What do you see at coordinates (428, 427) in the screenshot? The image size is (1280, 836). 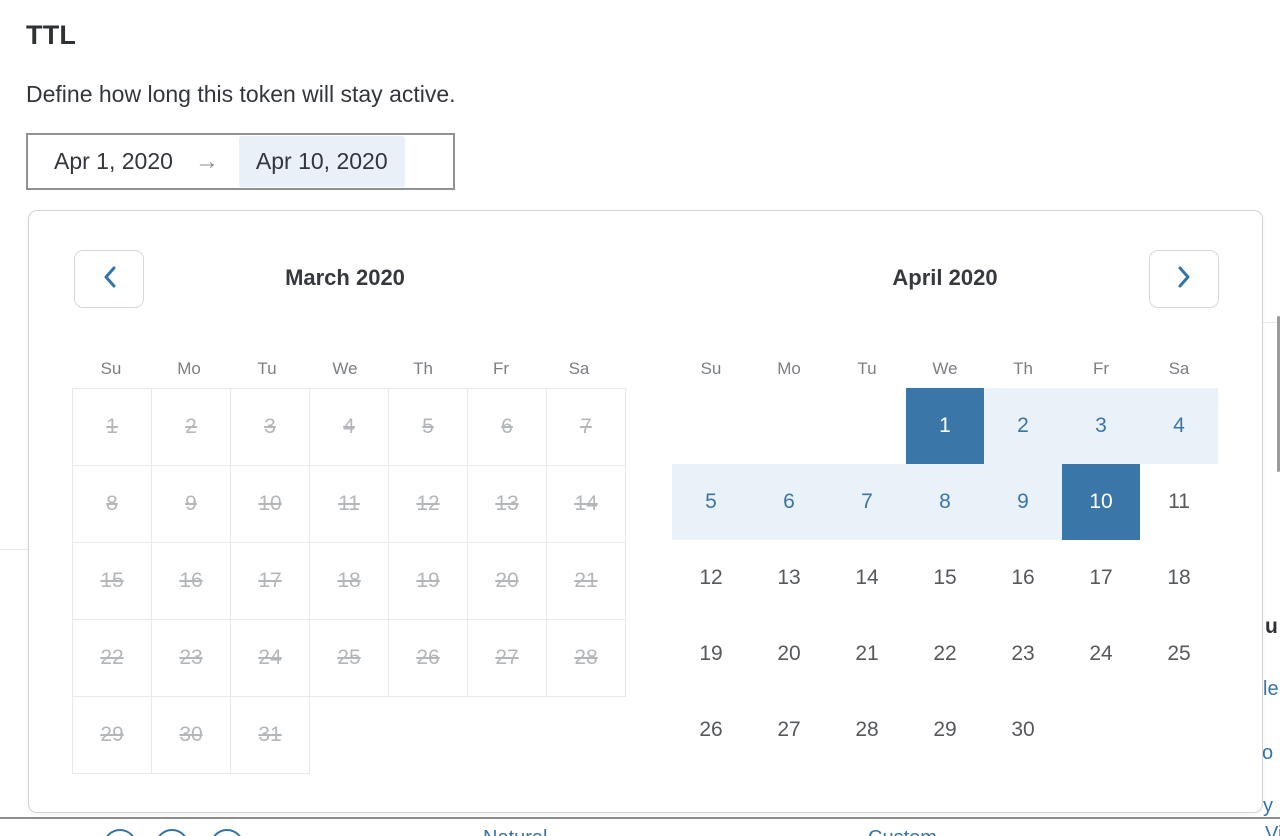 I see `day-cell-march-5: 5` at bounding box center [428, 427].